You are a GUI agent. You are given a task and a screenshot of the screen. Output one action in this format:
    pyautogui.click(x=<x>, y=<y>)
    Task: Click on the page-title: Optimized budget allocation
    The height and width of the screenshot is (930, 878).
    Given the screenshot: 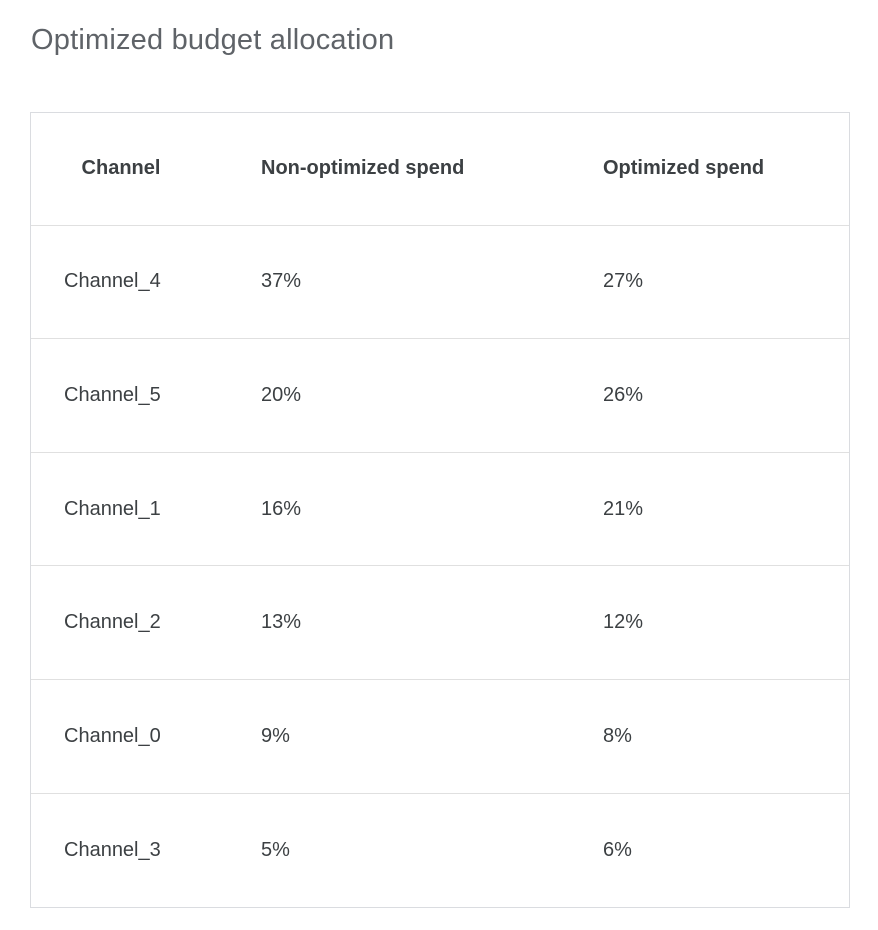 What is the action you would take?
    pyautogui.click(x=213, y=40)
    